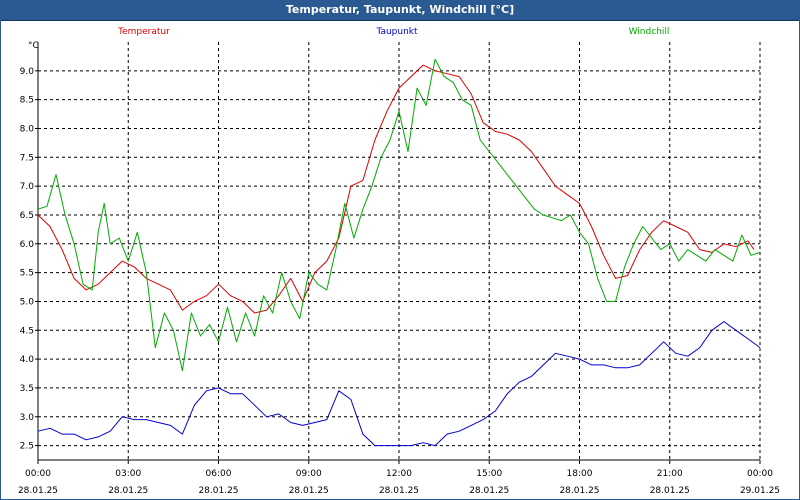  I want to click on y-tick-label: 3.5, so click(27, 389).